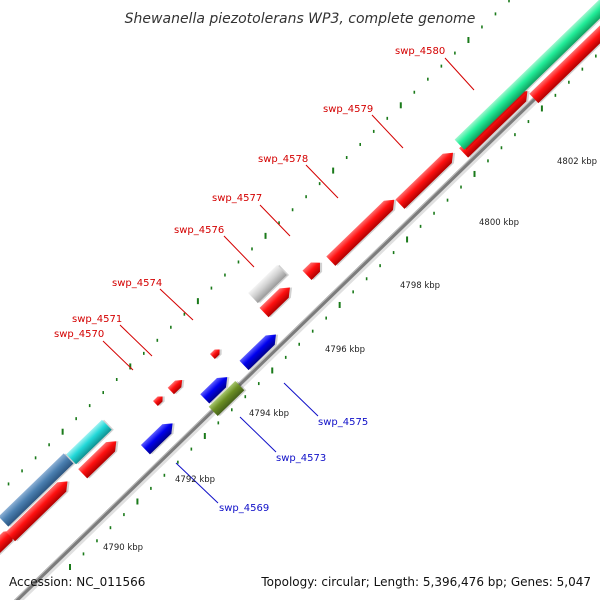  Describe the element at coordinates (97, 319) in the screenshot. I see `gene-label-swp-4571: swp_4571` at that location.